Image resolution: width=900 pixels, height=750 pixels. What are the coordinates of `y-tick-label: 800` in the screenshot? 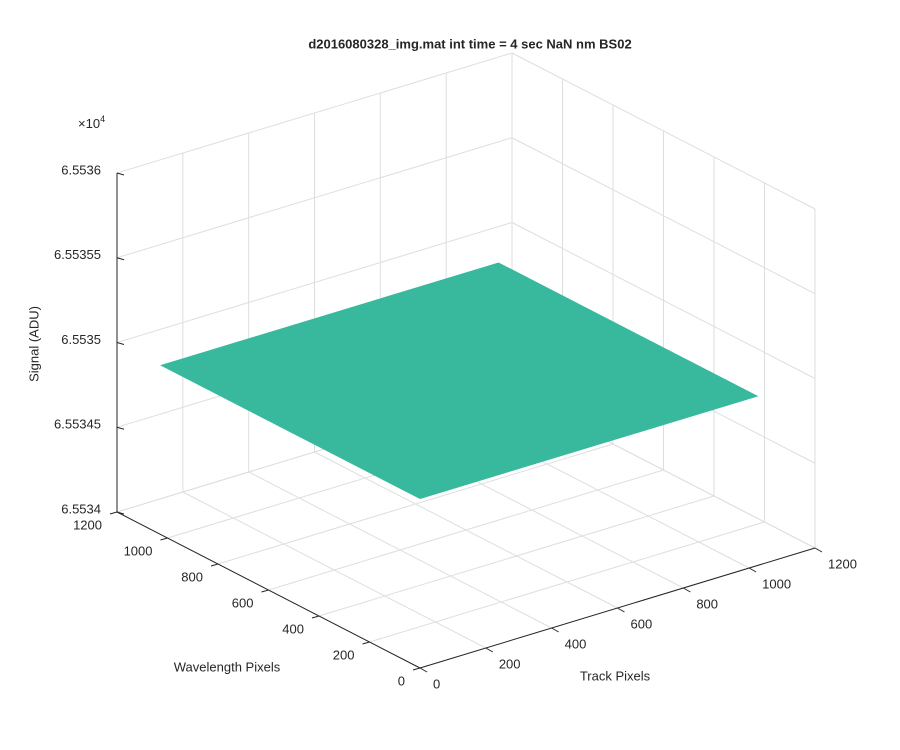 It's located at (192, 576).